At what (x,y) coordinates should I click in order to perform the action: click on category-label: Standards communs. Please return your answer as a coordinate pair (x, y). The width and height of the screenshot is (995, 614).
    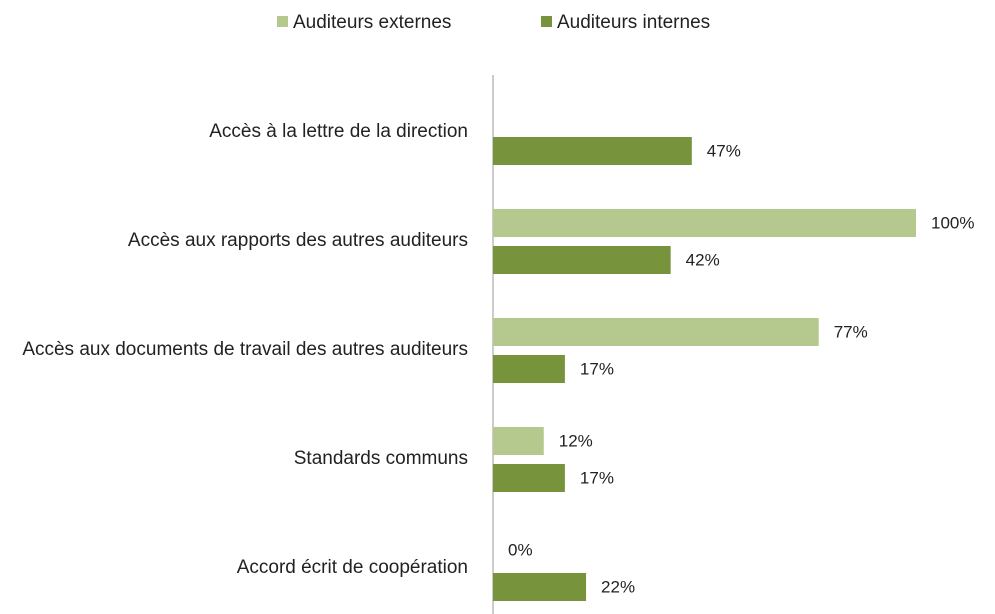
    Looking at the image, I should click on (381, 458).